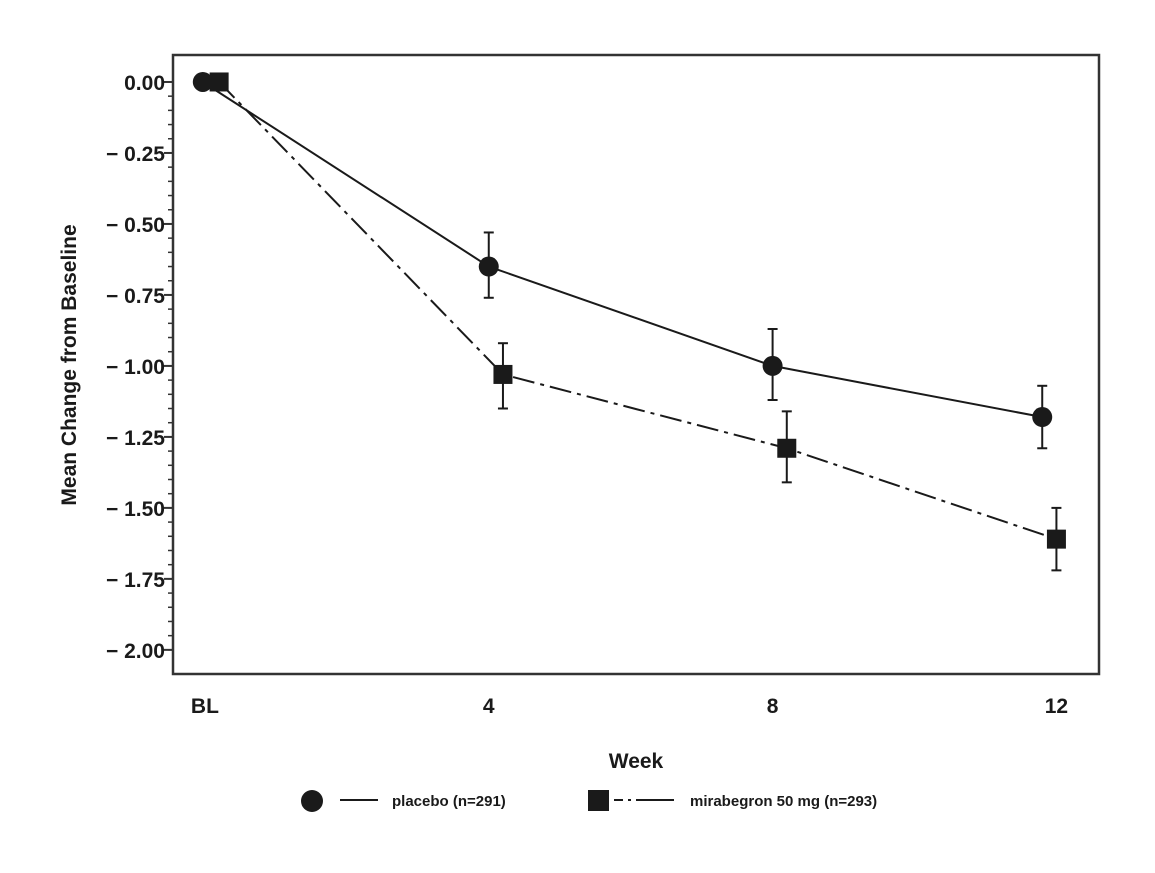 The width and height of the screenshot is (1155, 873). What do you see at coordinates (449, 801) in the screenshot?
I see `legend-placebo-label: placebo (n=291)` at bounding box center [449, 801].